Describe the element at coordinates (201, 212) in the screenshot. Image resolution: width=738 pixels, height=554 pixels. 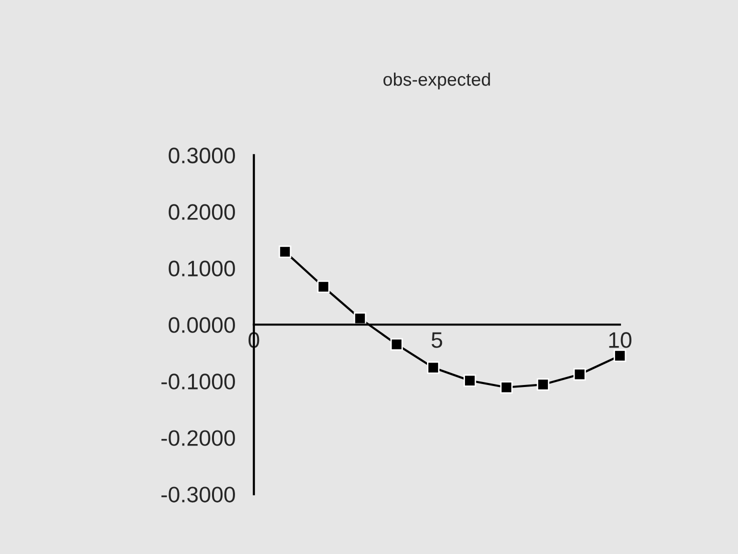
I see `y-tick-label: 0.2000` at that location.